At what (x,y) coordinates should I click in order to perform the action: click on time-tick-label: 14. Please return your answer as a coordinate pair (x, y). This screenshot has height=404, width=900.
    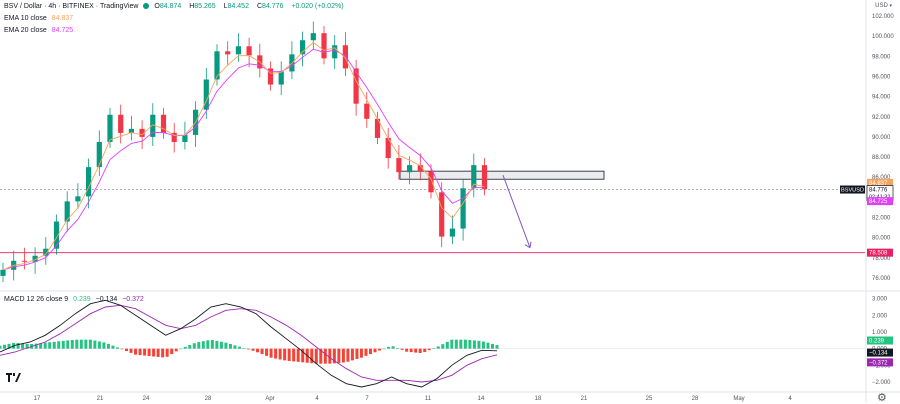
    Looking at the image, I should click on (481, 399).